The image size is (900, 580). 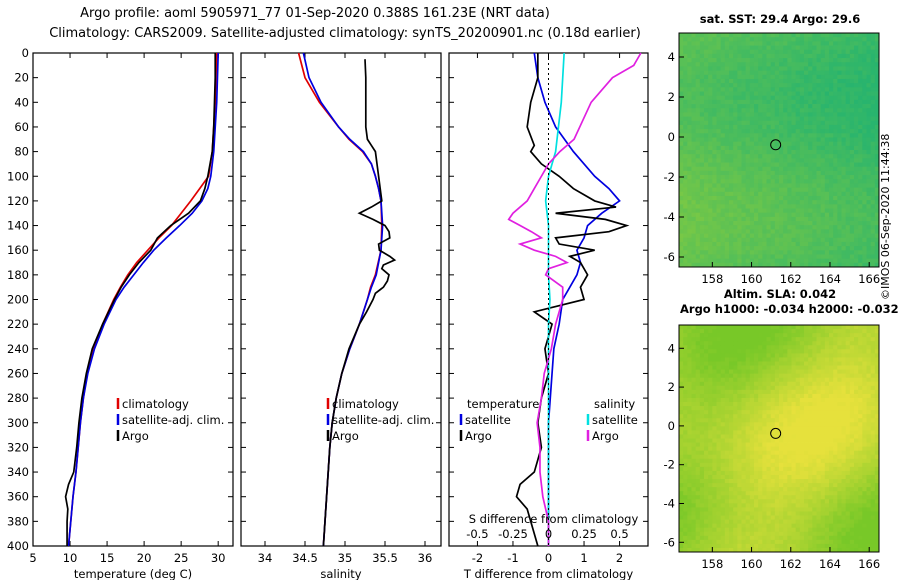 I want to click on x-tick-label-salinity: 34, so click(x=265, y=558).